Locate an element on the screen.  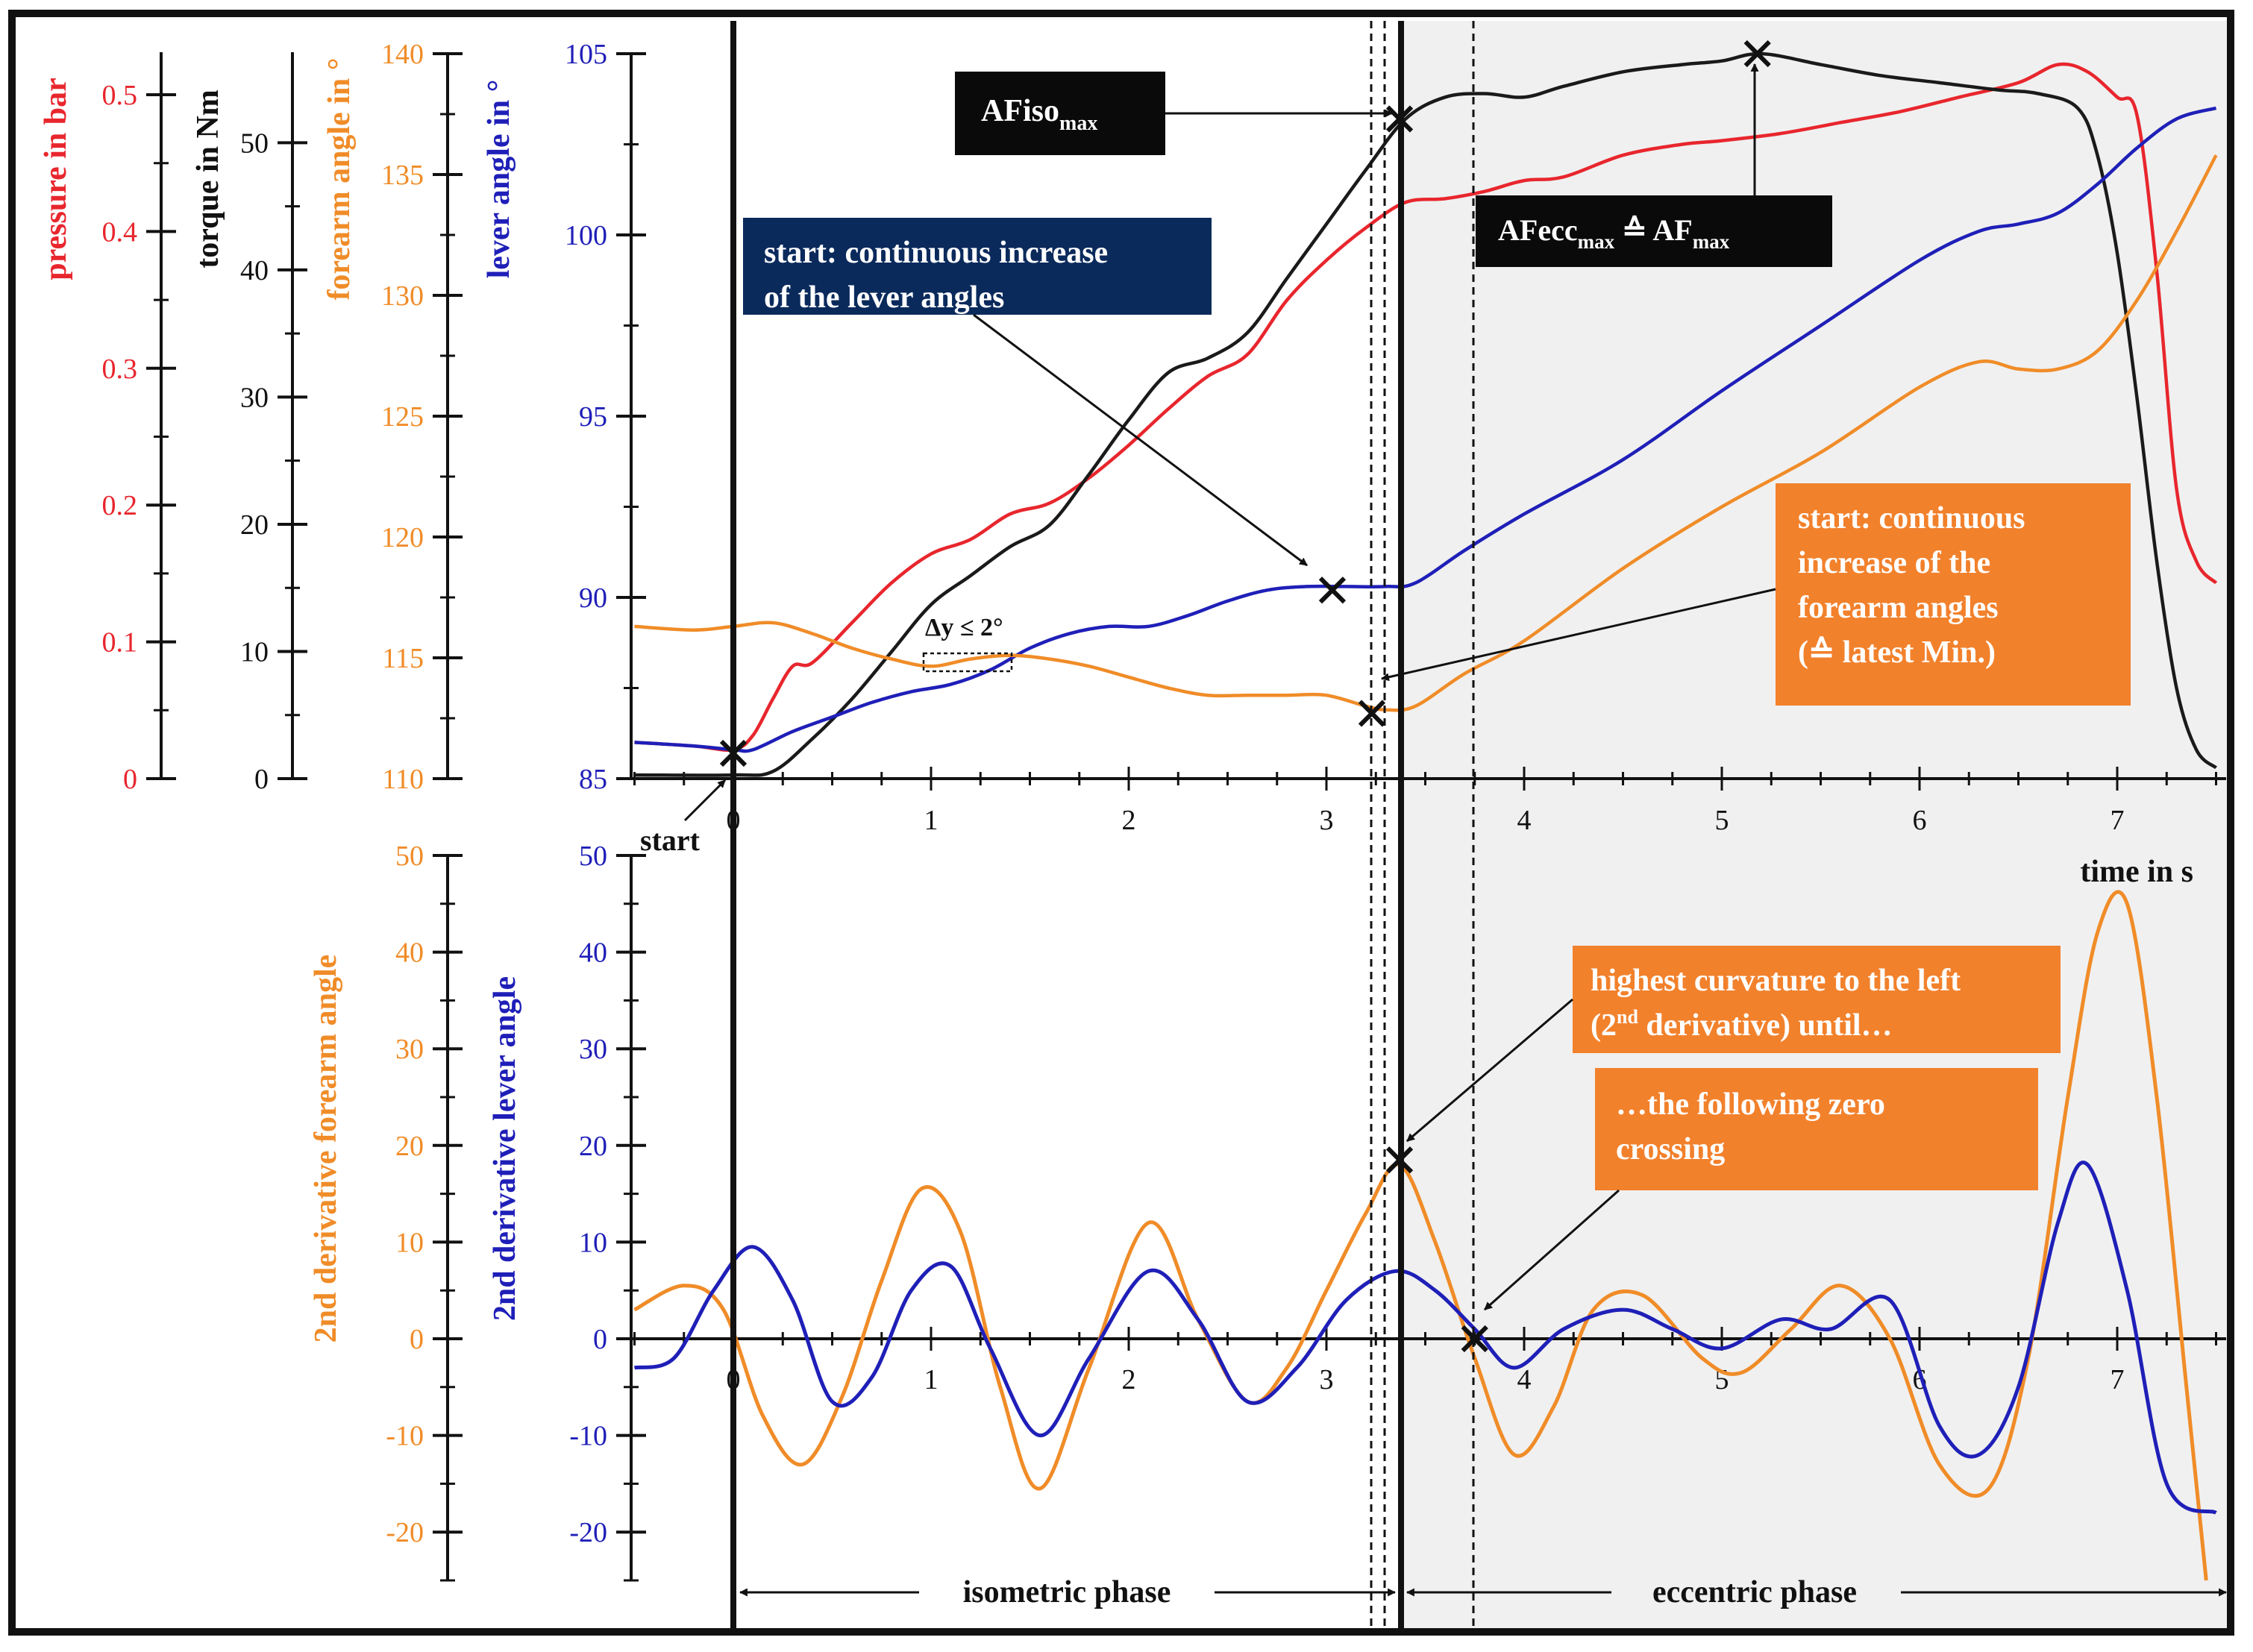
top-x-tick-label: 7 is located at coordinates (2118, 820).